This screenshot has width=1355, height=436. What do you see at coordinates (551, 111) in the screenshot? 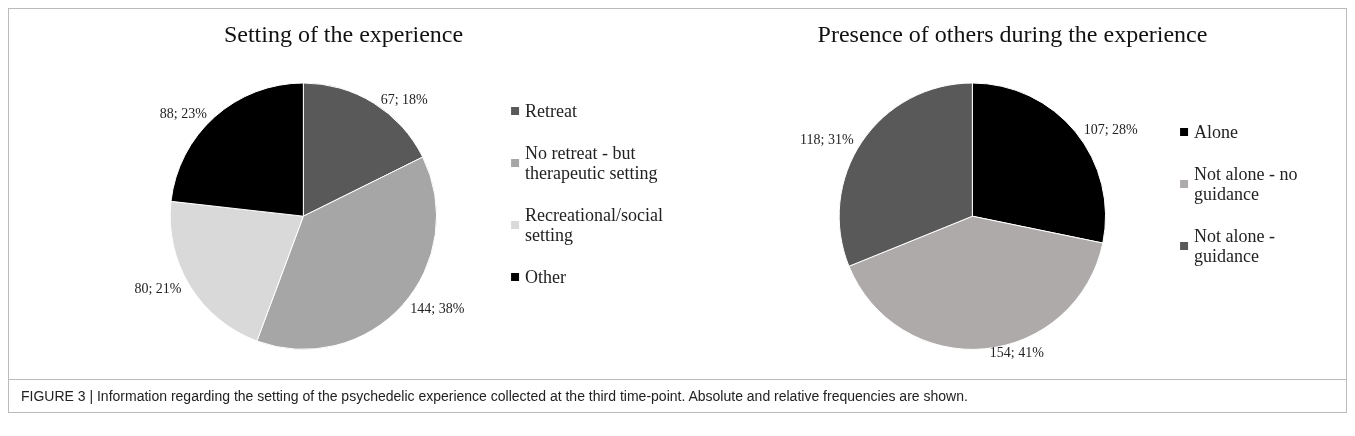
I see `legend-label: Retreat` at bounding box center [551, 111].